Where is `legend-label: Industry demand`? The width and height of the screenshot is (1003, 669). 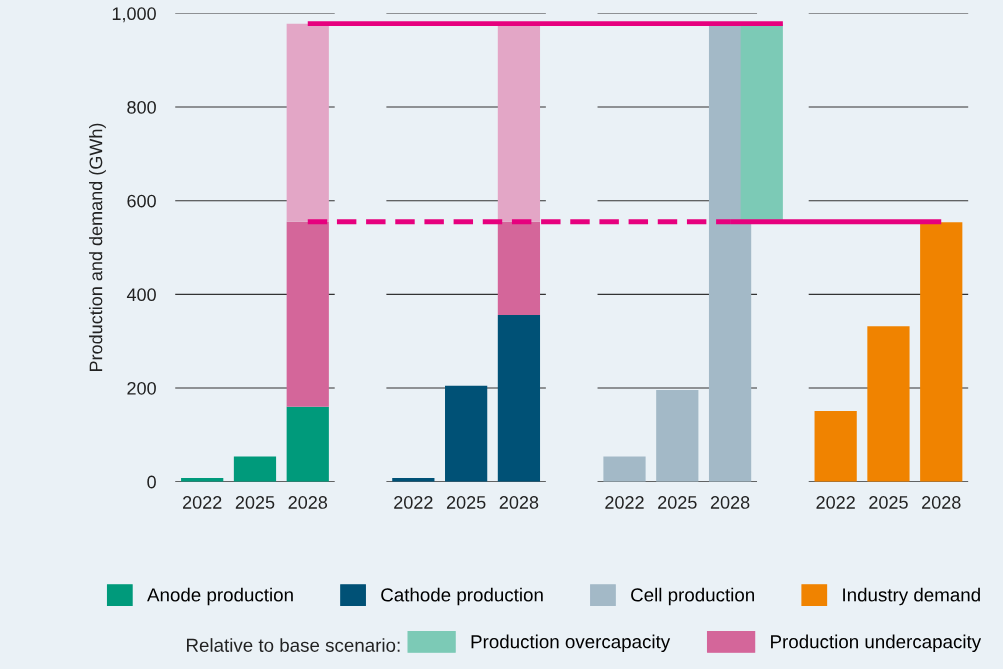
legend-label: Industry demand is located at coordinates (911, 596).